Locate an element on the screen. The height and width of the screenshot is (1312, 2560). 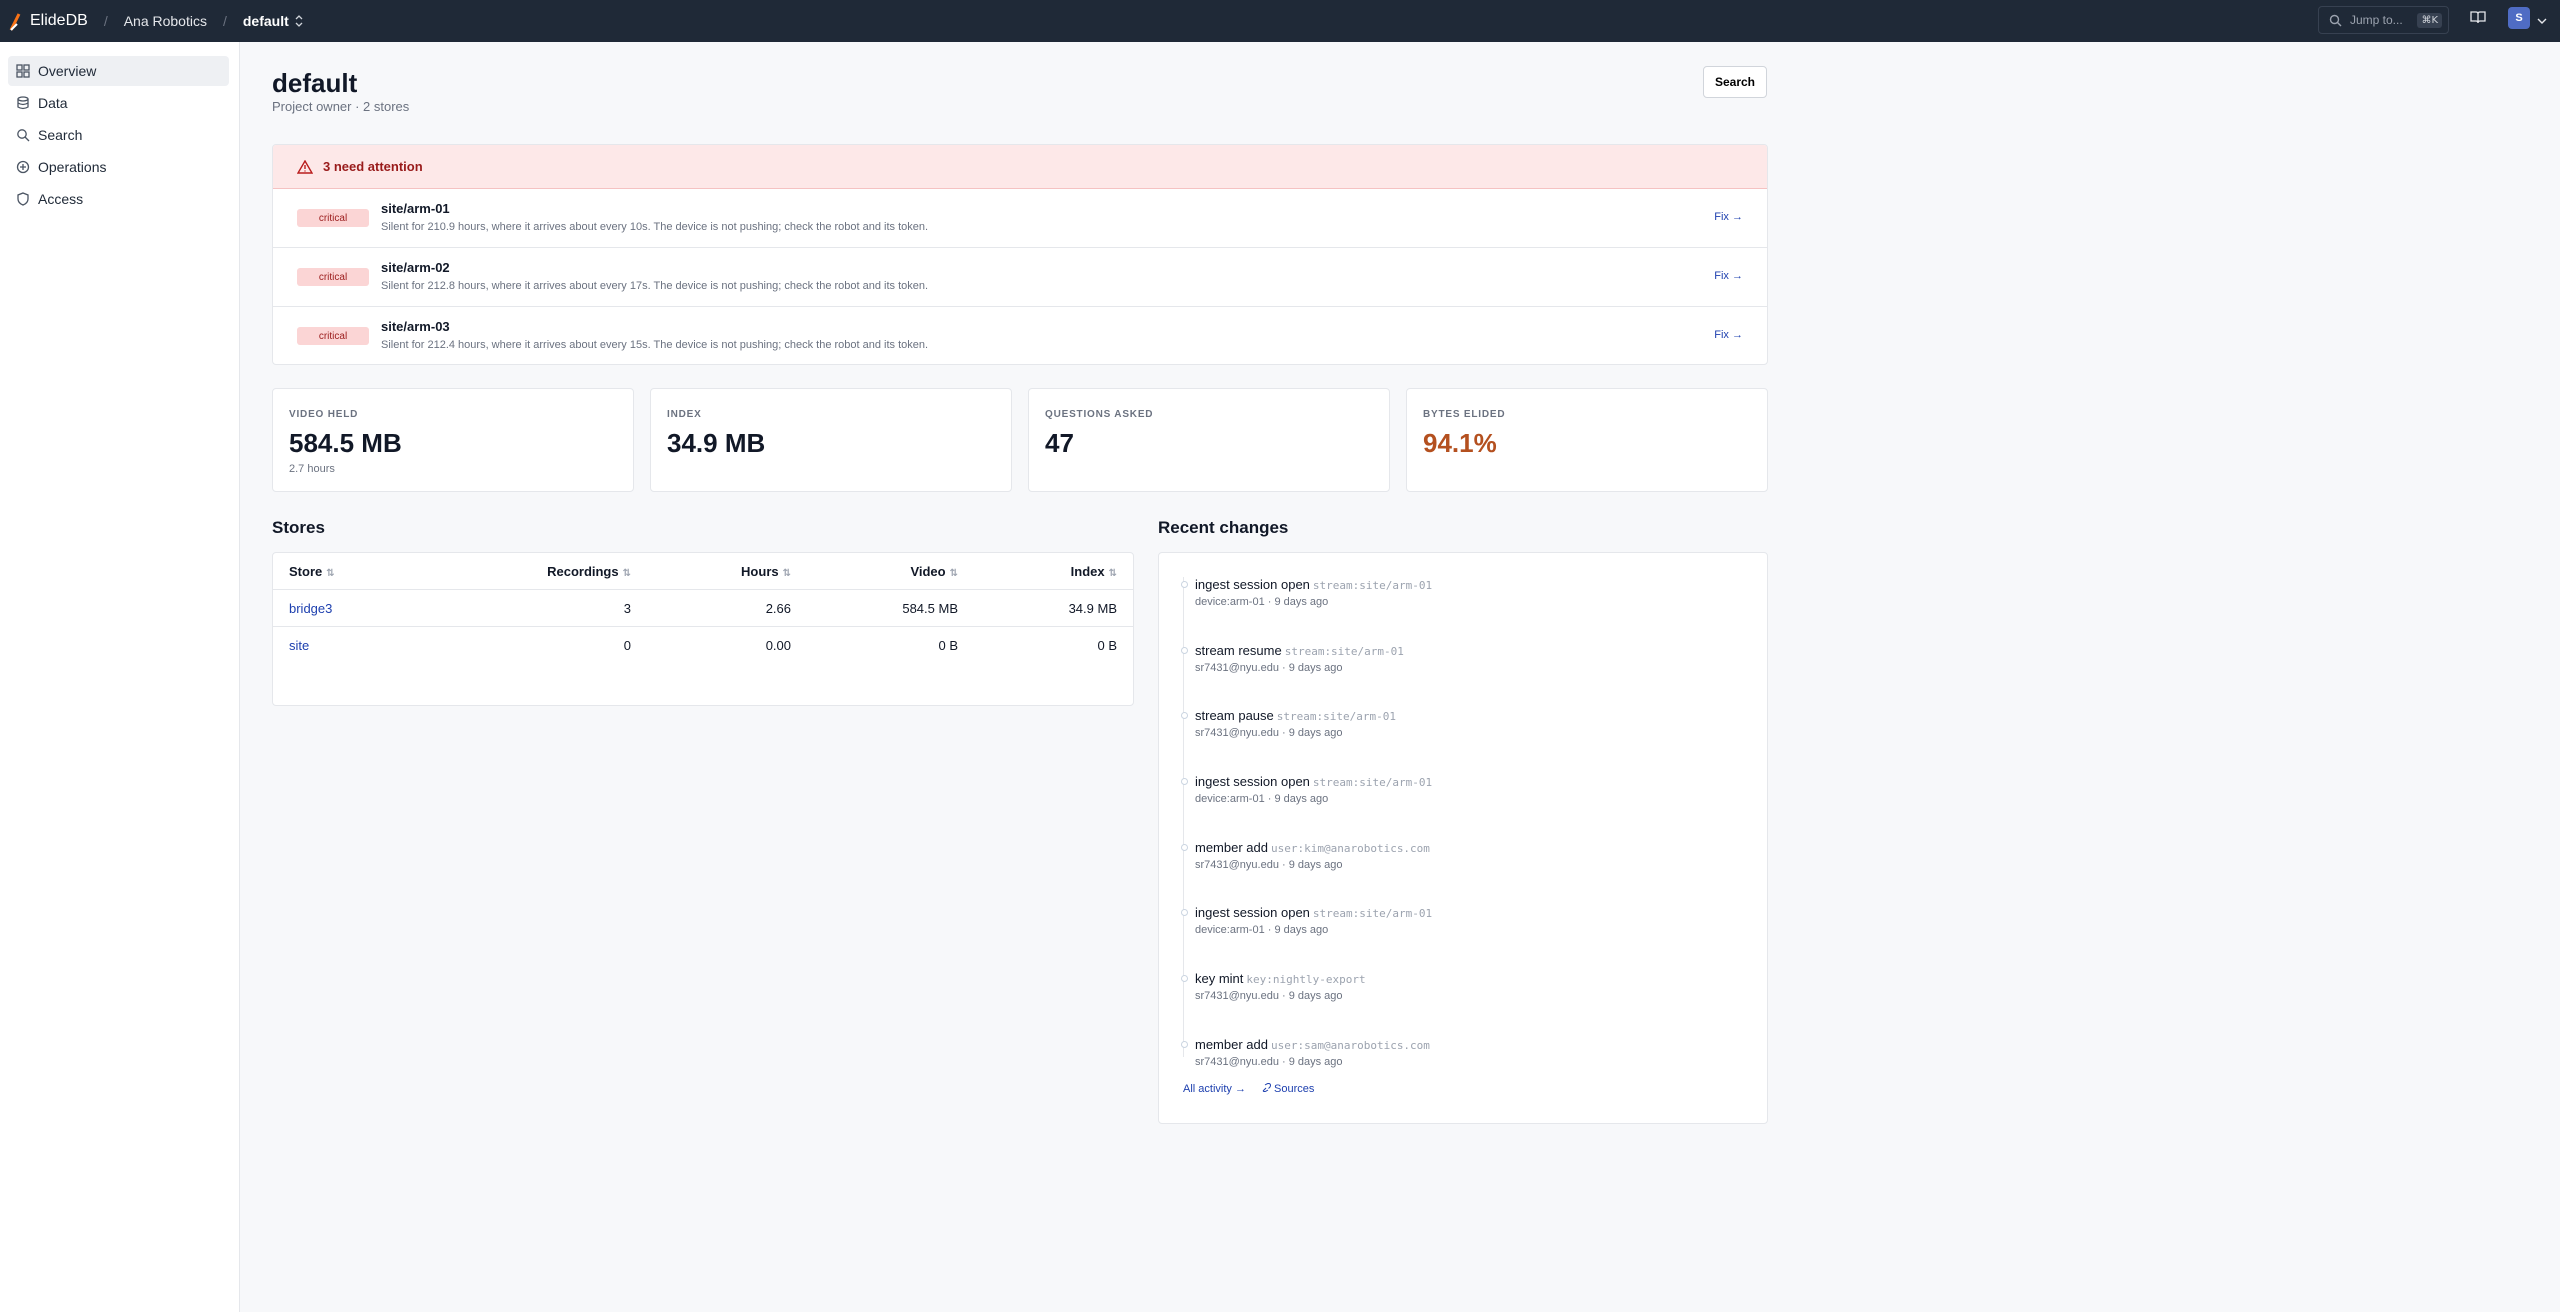
stat-card-video-held: VIDEO HELD 584.5 MB 2.7 hours is located at coordinates (453, 440).